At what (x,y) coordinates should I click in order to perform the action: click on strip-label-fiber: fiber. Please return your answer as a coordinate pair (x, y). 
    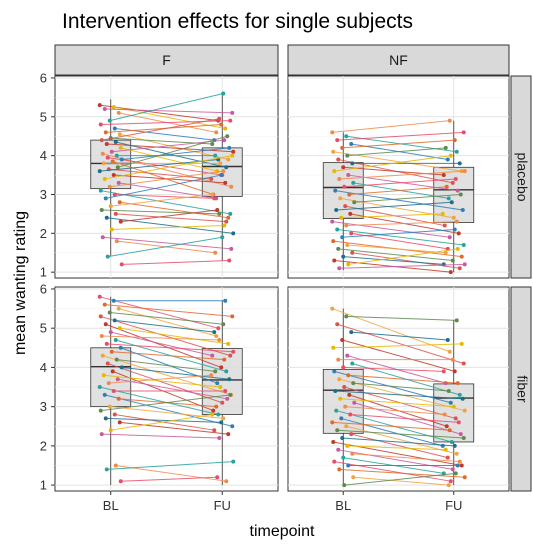
    Looking at the image, I should click on (522, 389).